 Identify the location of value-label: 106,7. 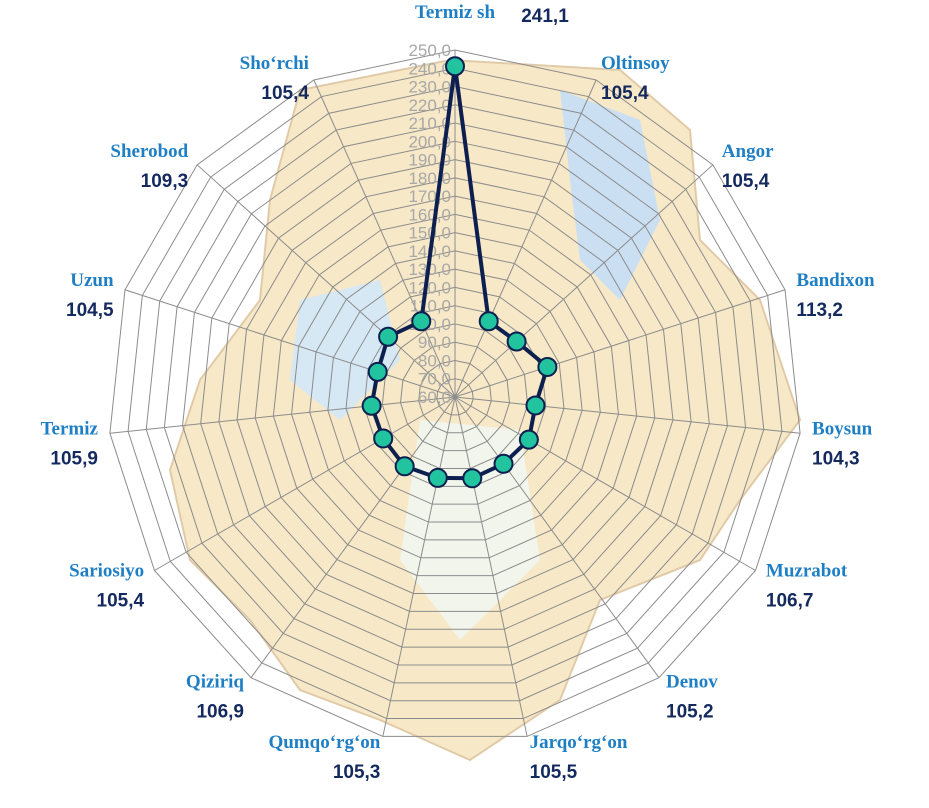
(790, 601).